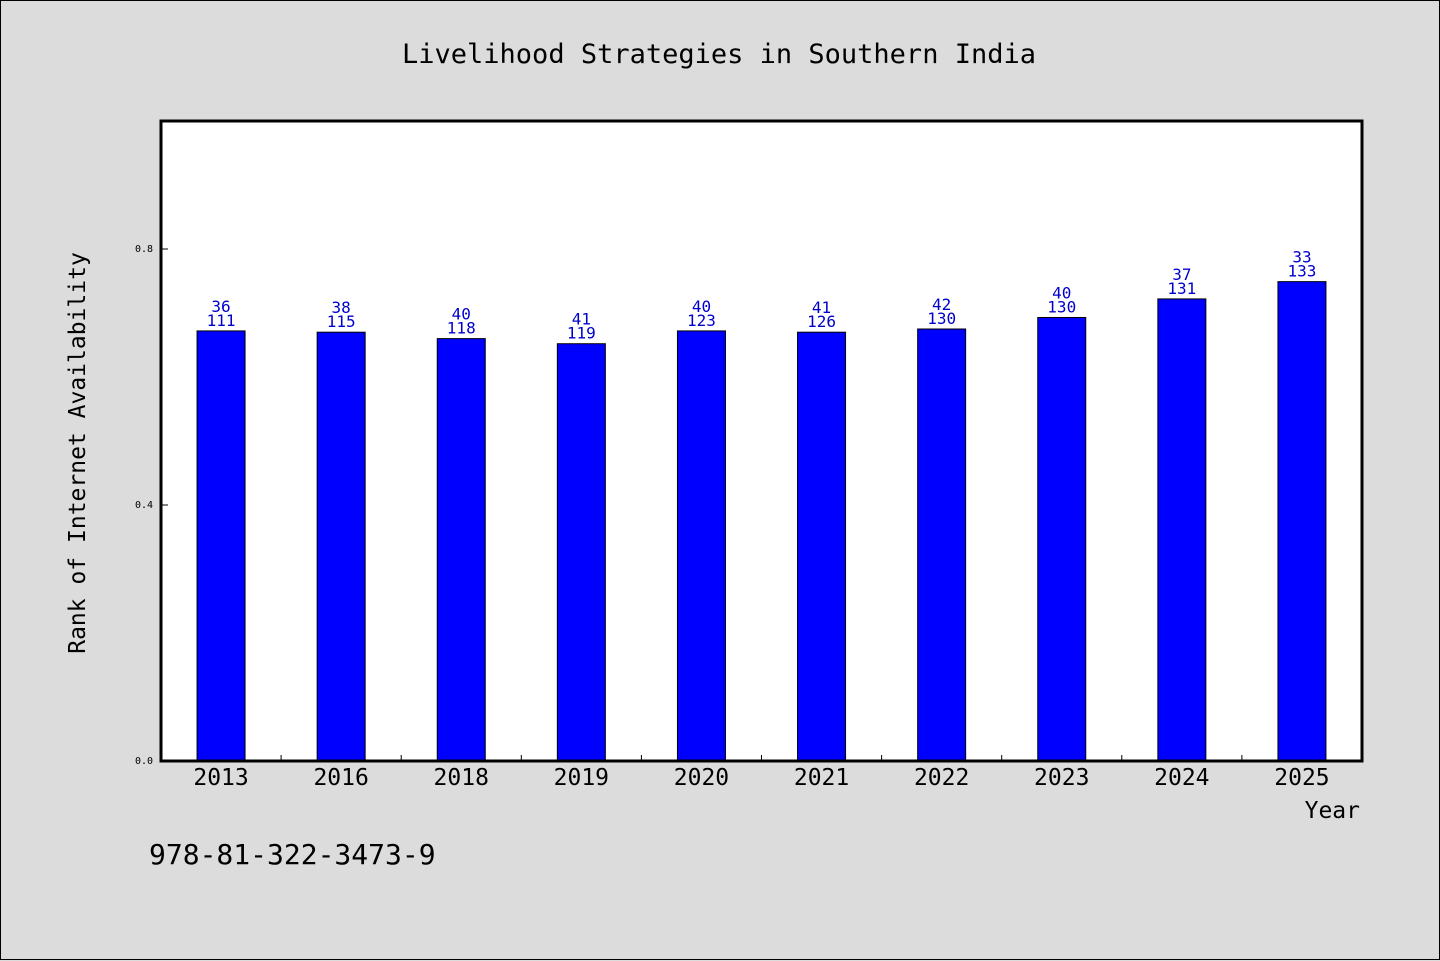 The image size is (1440, 961). What do you see at coordinates (581, 778) in the screenshot?
I see `x-tick-label: 2019` at bounding box center [581, 778].